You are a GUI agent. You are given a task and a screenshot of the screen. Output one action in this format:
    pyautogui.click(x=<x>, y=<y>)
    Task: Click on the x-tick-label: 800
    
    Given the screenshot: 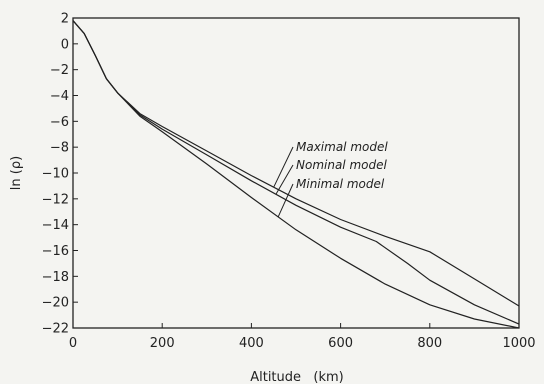 What is the action you would take?
    pyautogui.click(x=429, y=343)
    